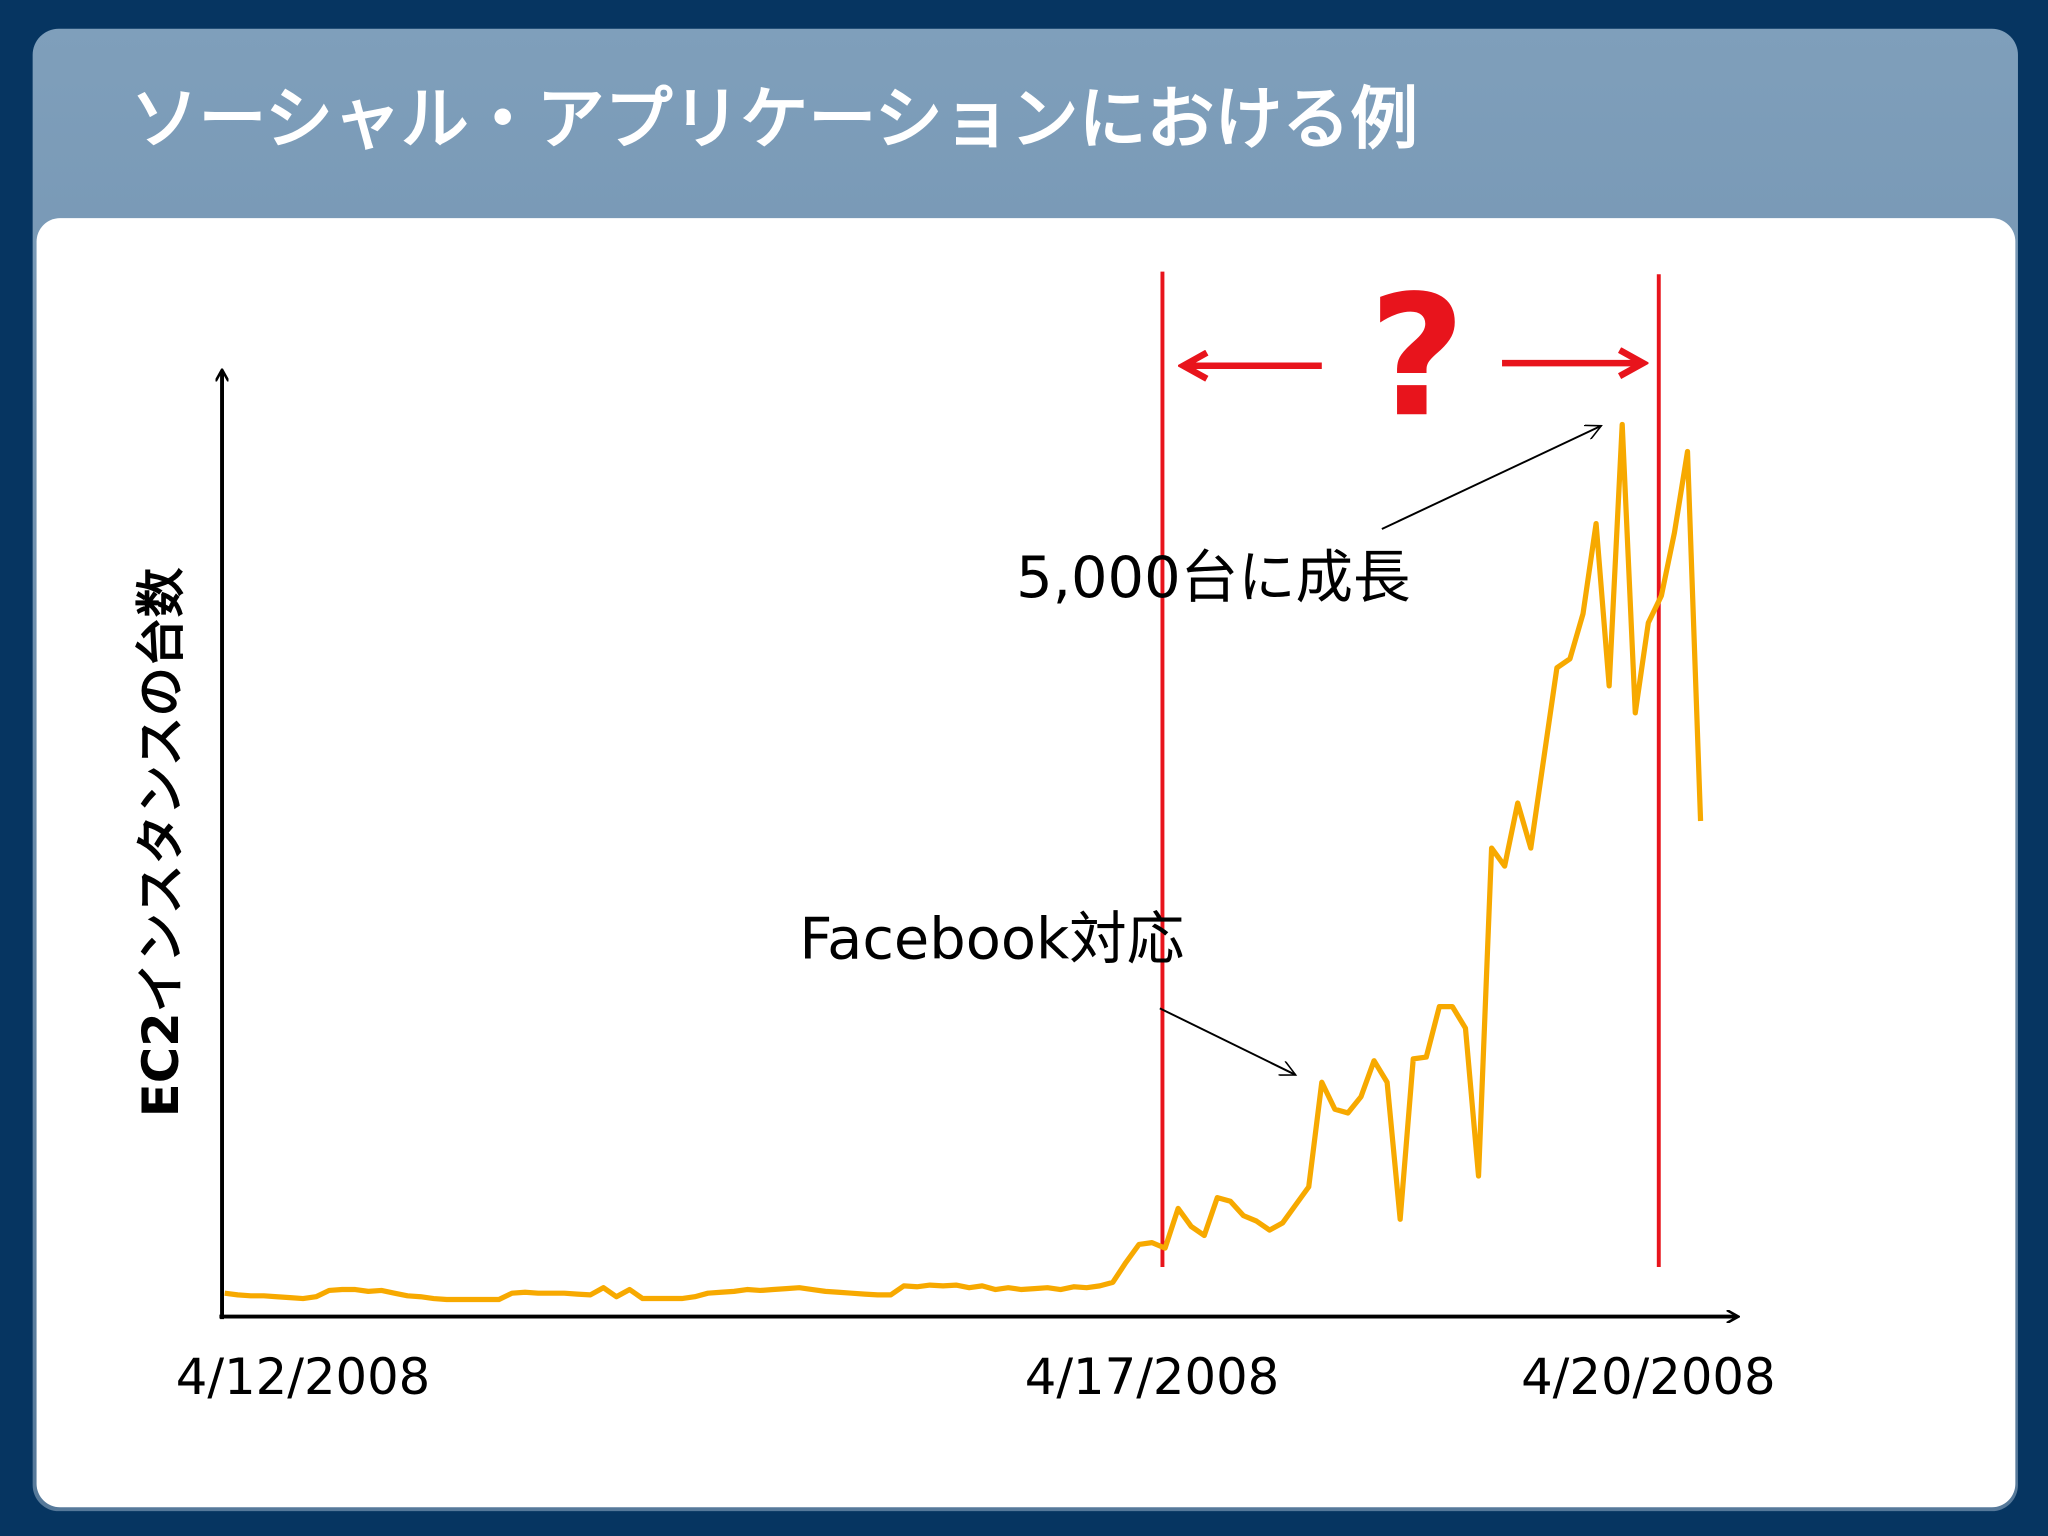  What do you see at coordinates (775, 120) in the screenshot?
I see `slide-title: ソーシャル・アプリケーションにおける例` at bounding box center [775, 120].